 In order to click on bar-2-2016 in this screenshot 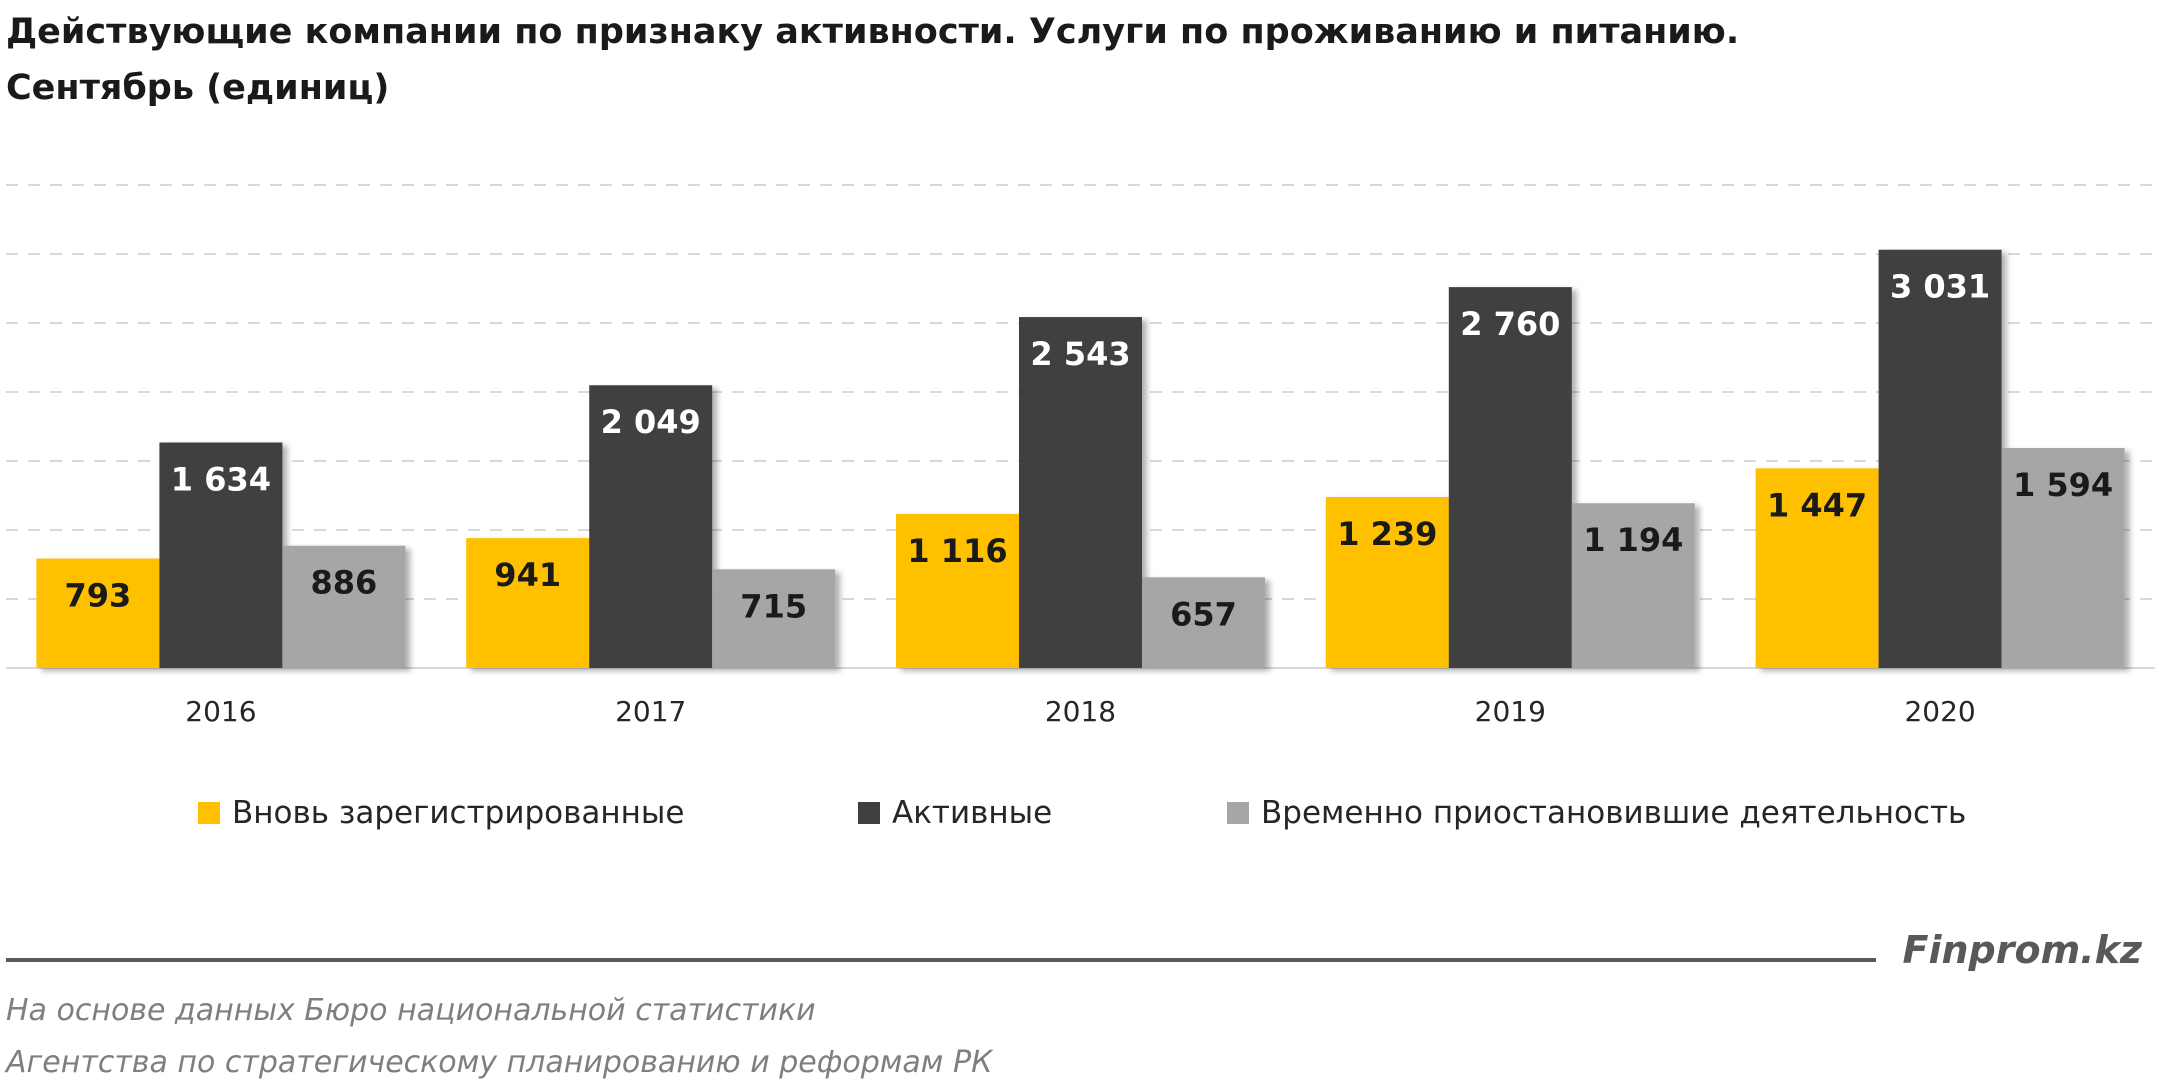, I will do `click(344, 606)`.